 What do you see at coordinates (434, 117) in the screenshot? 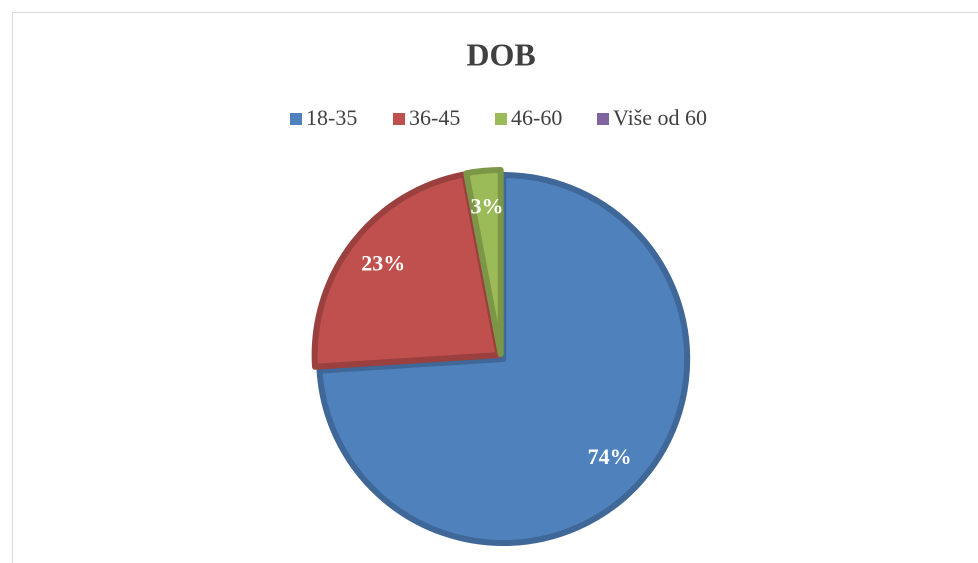
I see `legend-label: 36-45` at bounding box center [434, 117].